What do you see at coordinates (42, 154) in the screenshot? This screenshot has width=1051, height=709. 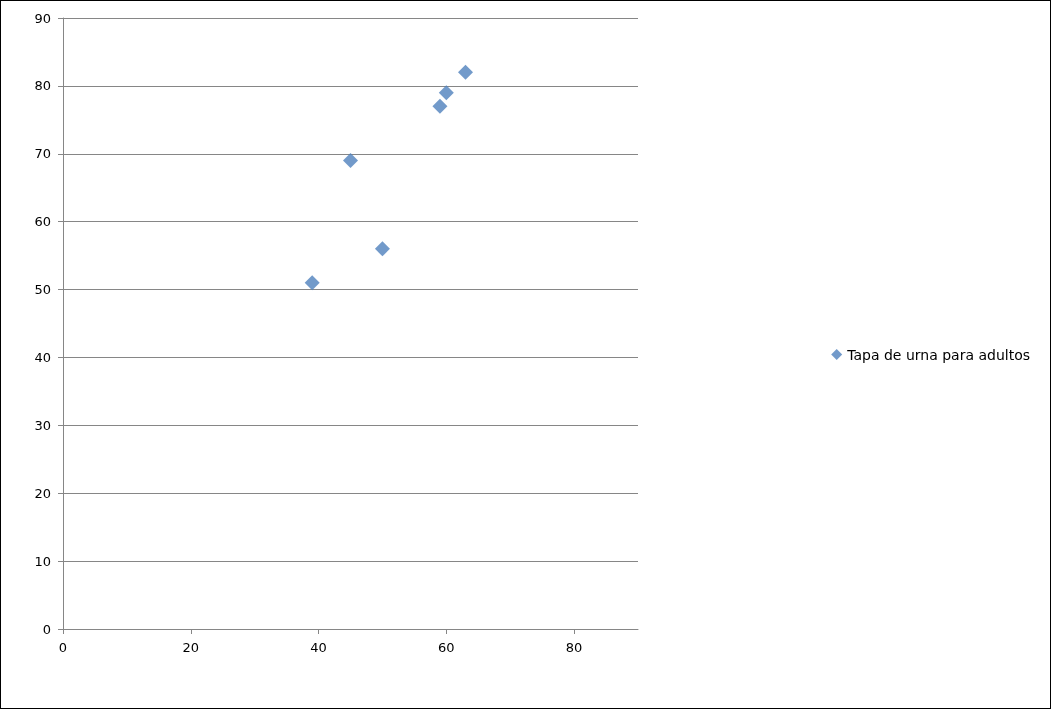 I see `y-tick-label: 70` at bounding box center [42, 154].